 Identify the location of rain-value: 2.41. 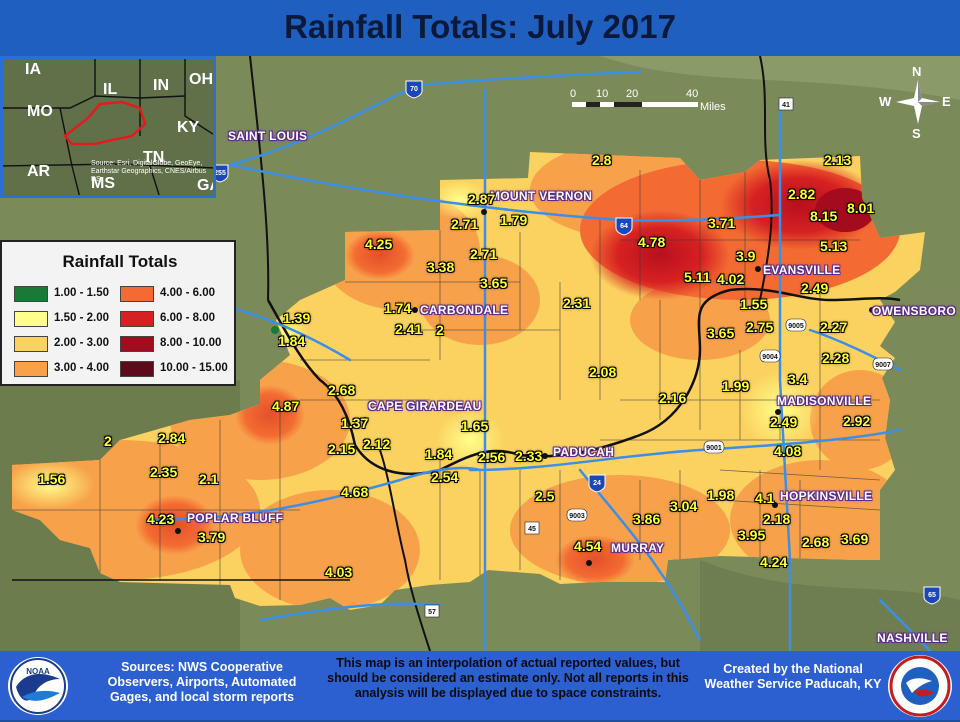
(409, 329).